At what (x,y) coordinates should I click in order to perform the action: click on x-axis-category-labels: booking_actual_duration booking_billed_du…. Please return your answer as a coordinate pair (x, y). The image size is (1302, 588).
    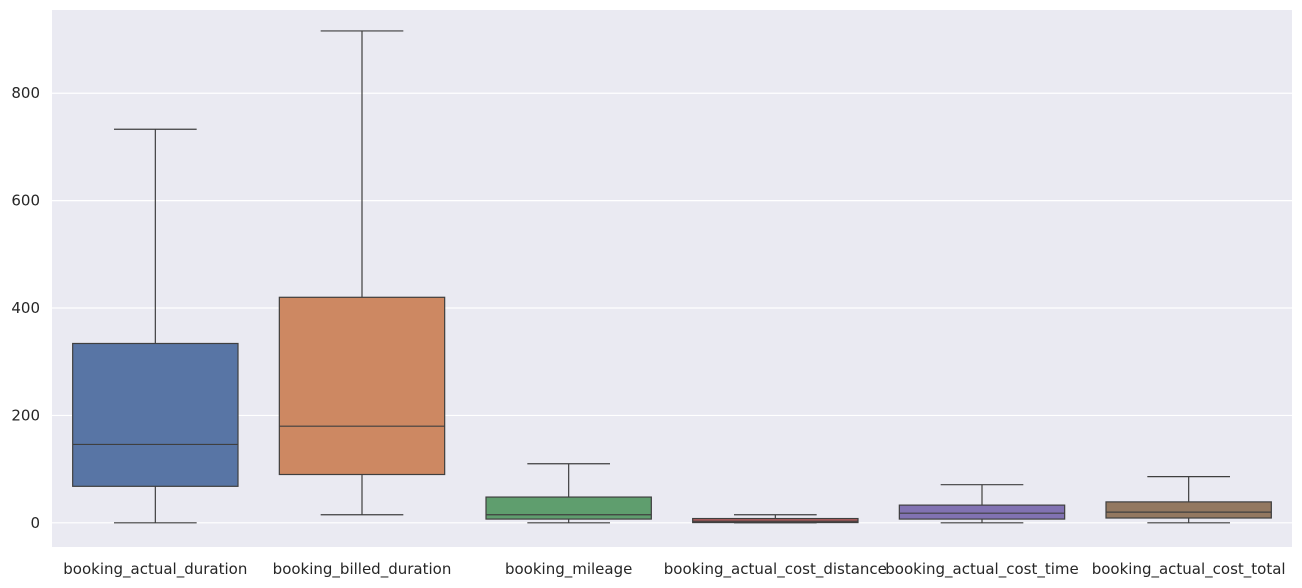
    Looking at the image, I should click on (674, 569).